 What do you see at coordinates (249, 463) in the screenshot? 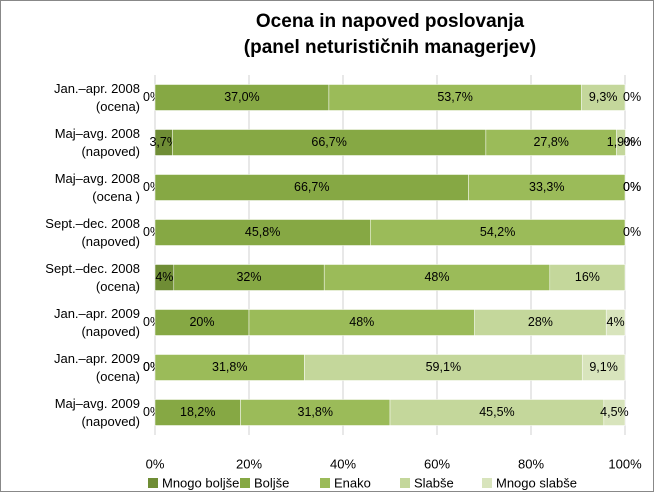
I see `x-tick-label: 20%` at bounding box center [249, 463].